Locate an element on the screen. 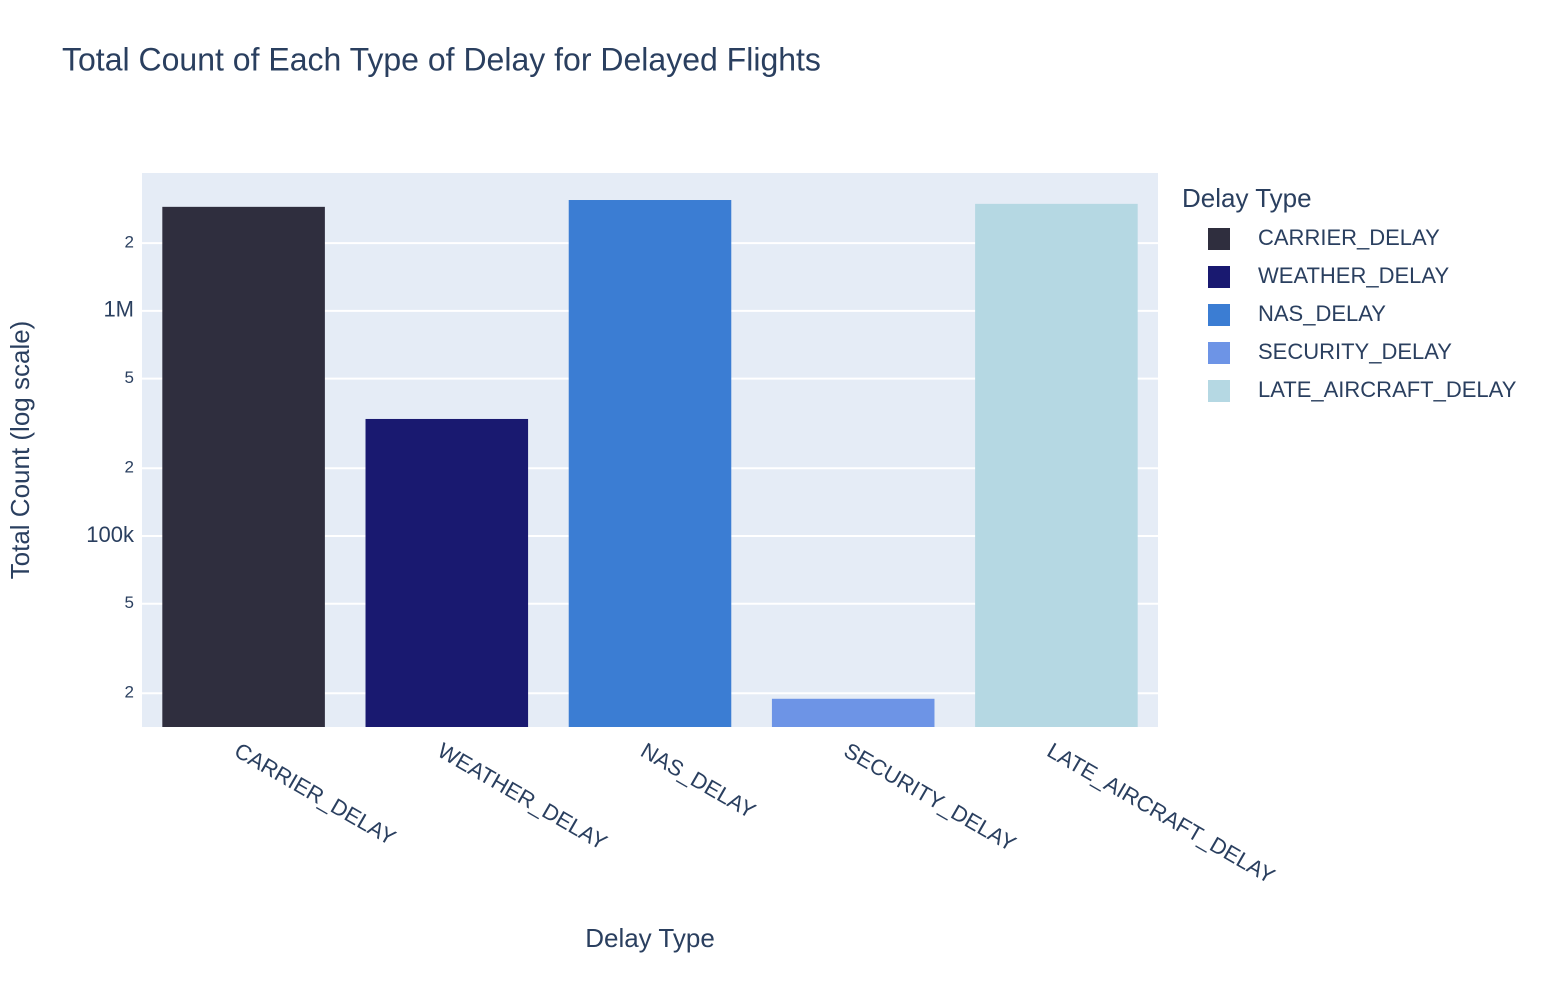  x-tick-label: LATE_AIRCRAFT_DELAY is located at coordinates (1161, 813).